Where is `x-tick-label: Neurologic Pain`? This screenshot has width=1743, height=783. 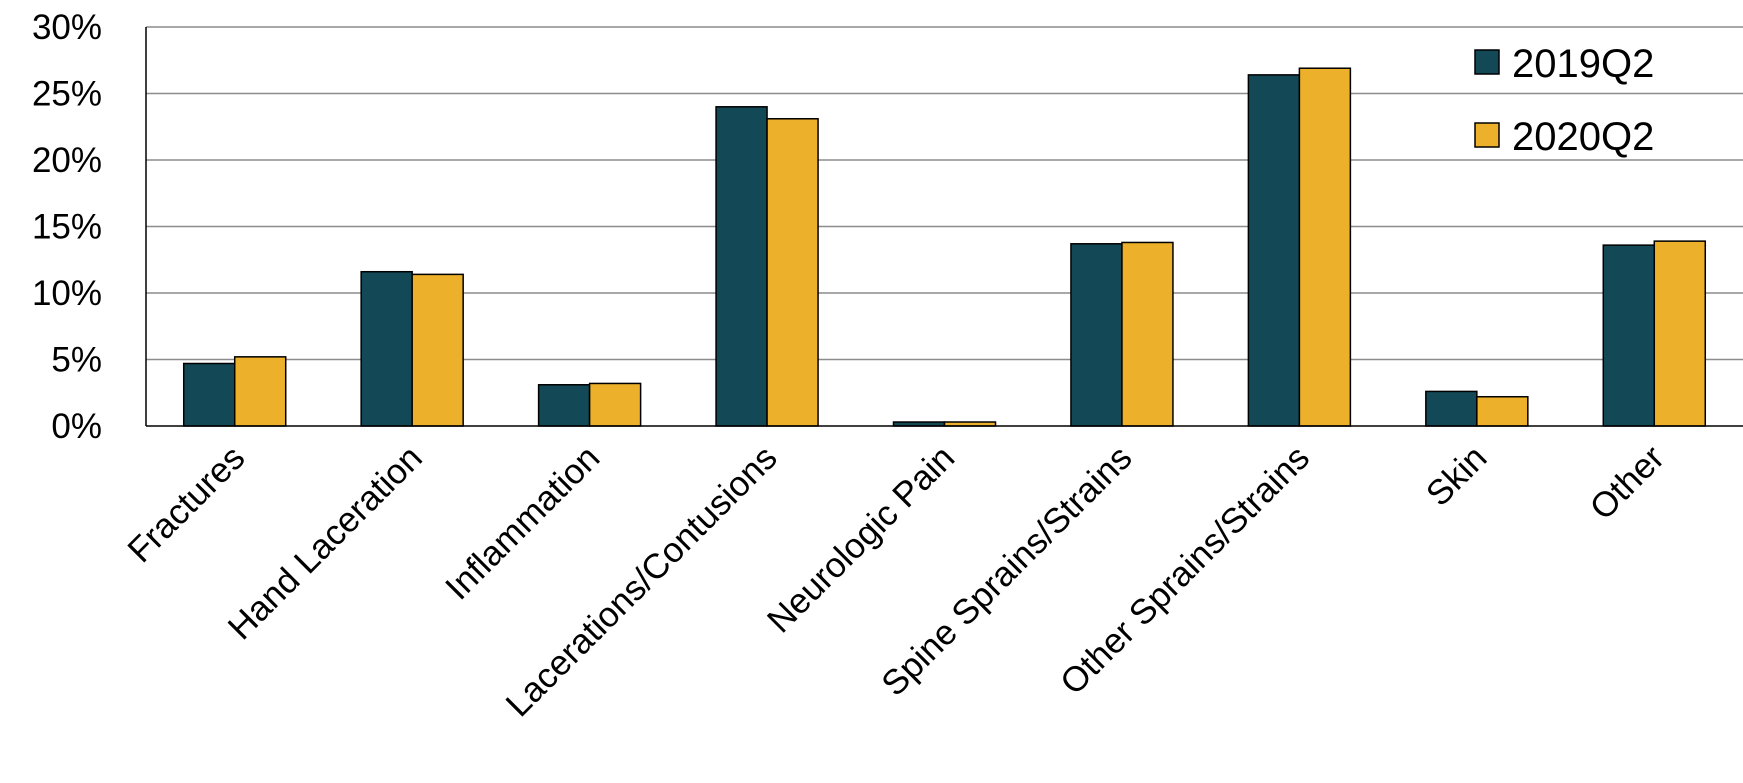 x-tick-label: Neurologic Pain is located at coordinates (861, 539).